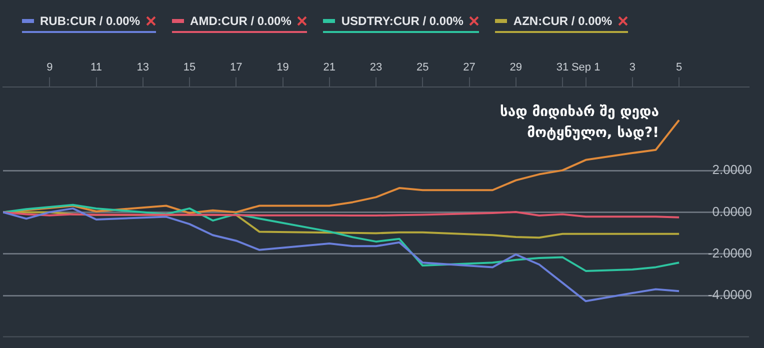 This screenshot has width=764, height=348. What do you see at coordinates (49, 68) in the screenshot?
I see `x-tick-label: 9` at bounding box center [49, 68].